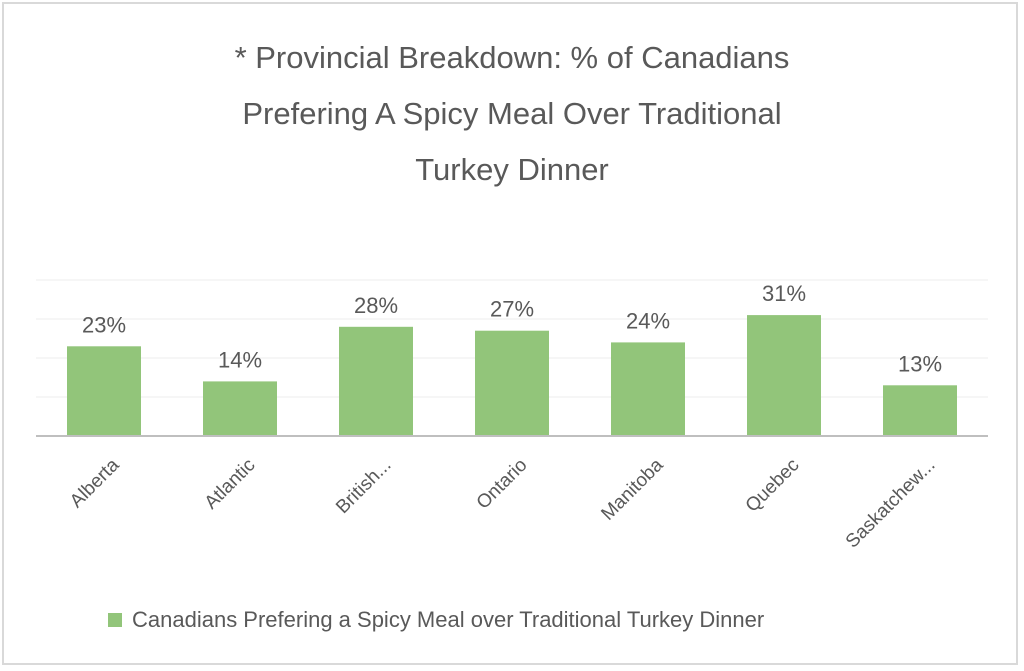 The width and height of the screenshot is (1024, 671). What do you see at coordinates (512, 309) in the screenshot?
I see `data-label-4: 27%` at bounding box center [512, 309].